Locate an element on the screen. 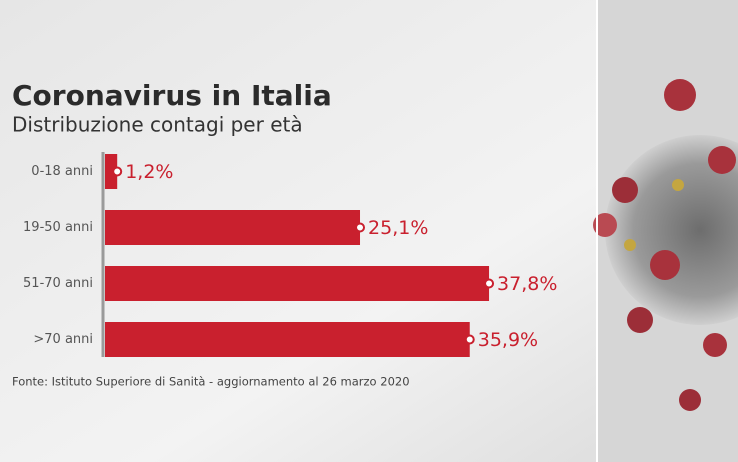 The height and width of the screenshot is (462, 738). value-label: 35,9% is located at coordinates (508, 340).